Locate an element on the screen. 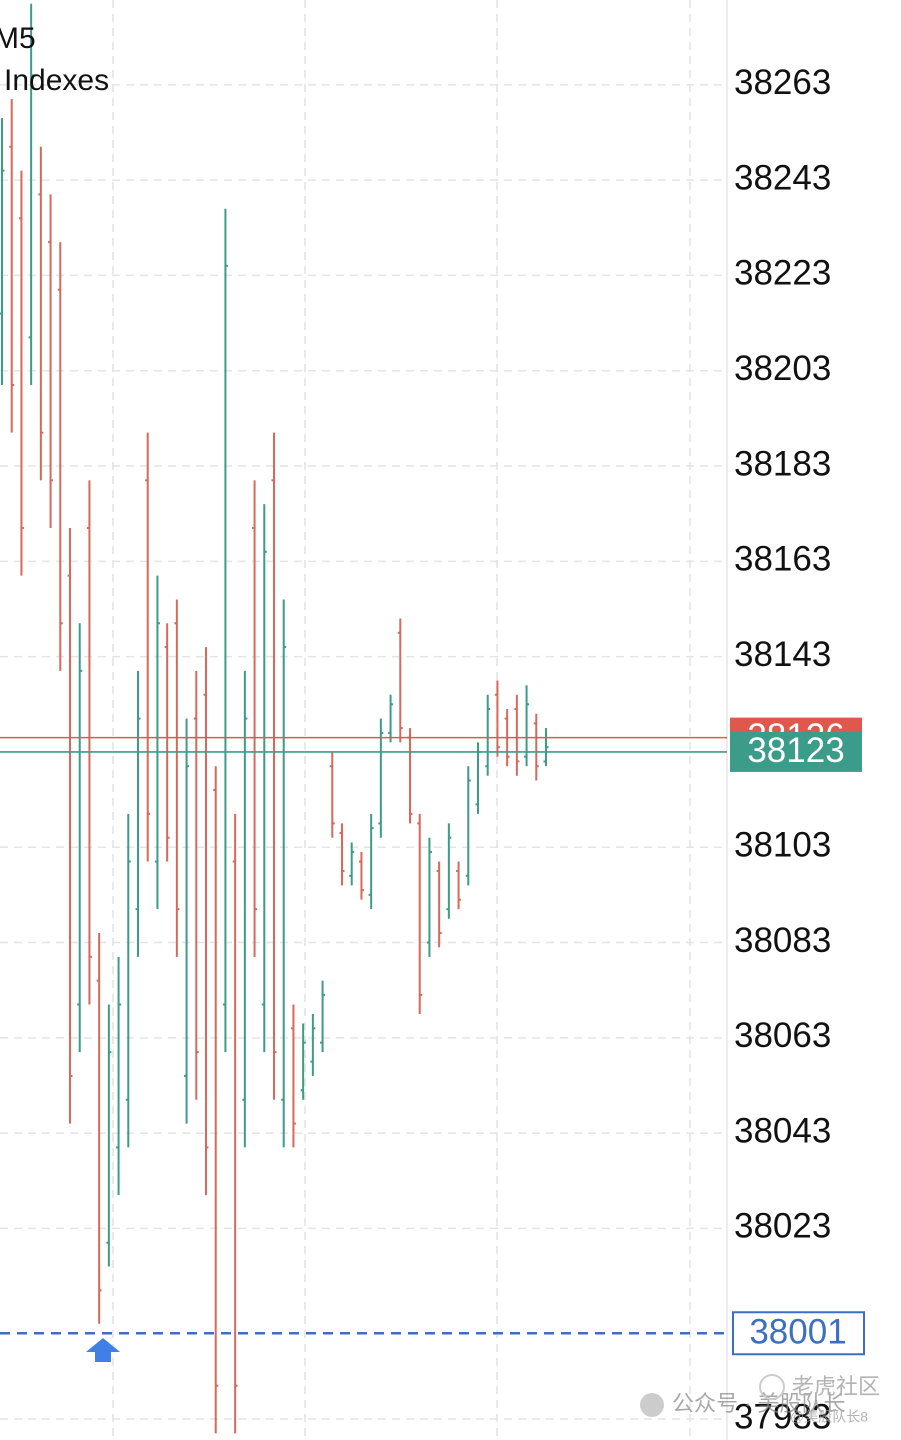  price-labels: 381263812338001 is located at coordinates (797, 1036).